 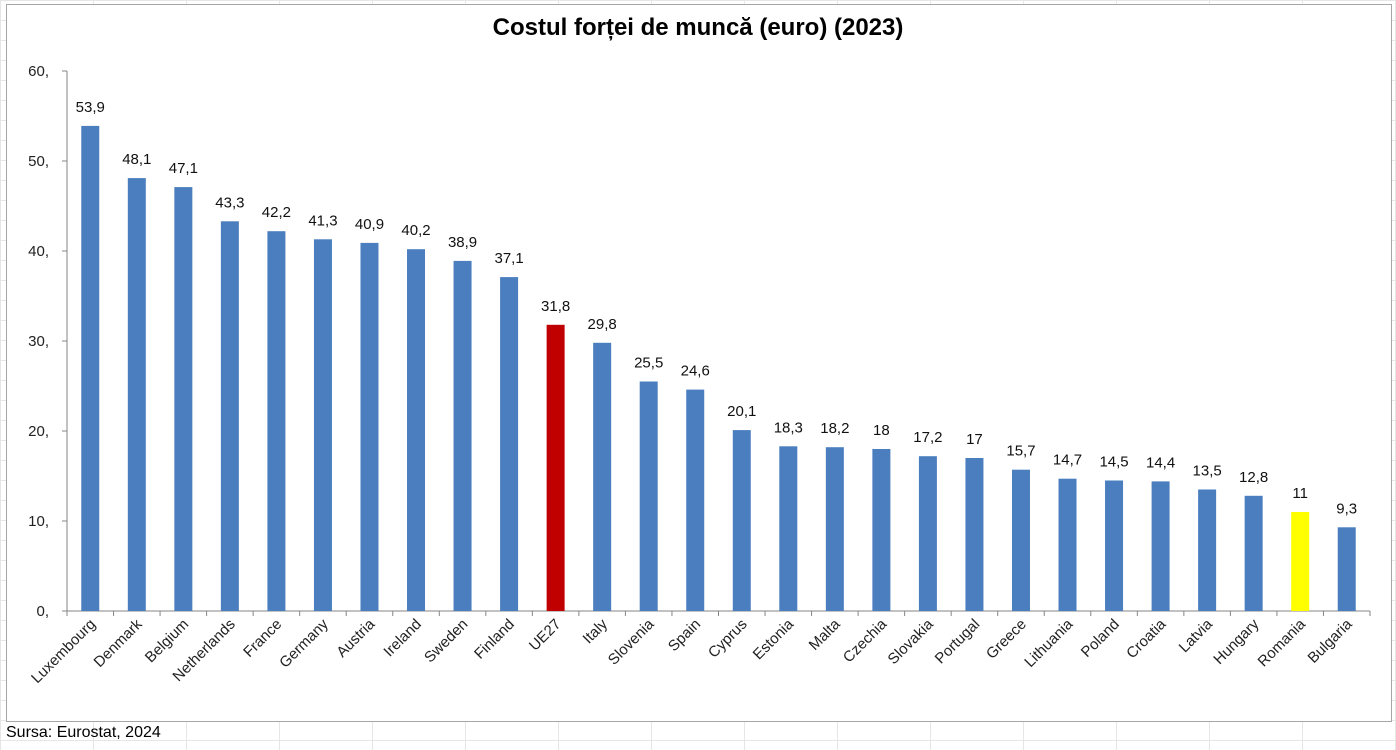 I want to click on bar-croatia, so click(x=1160, y=546).